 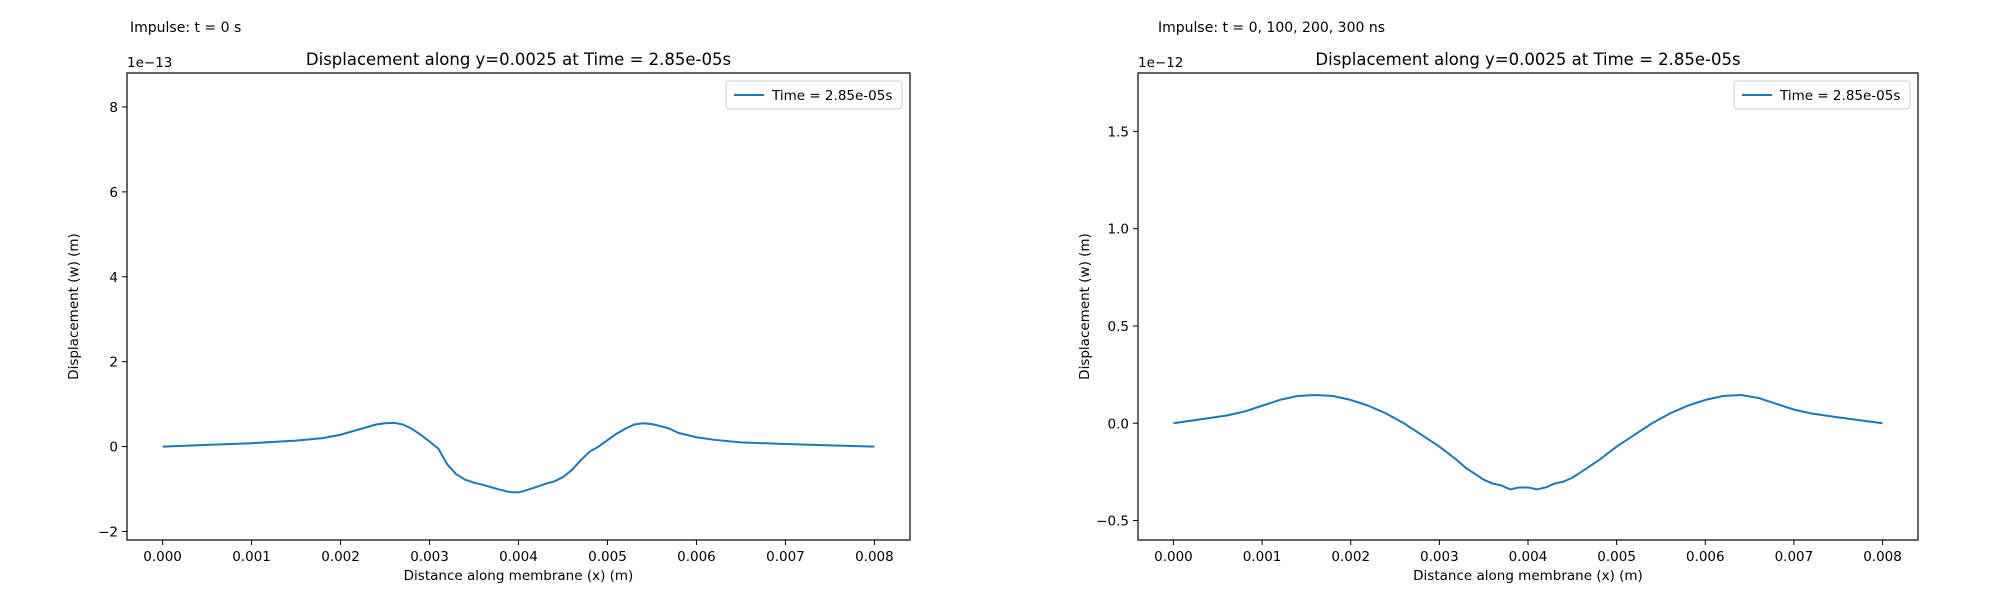 What do you see at coordinates (113, 363) in the screenshot?
I see `y-tick-label: 2` at bounding box center [113, 363].